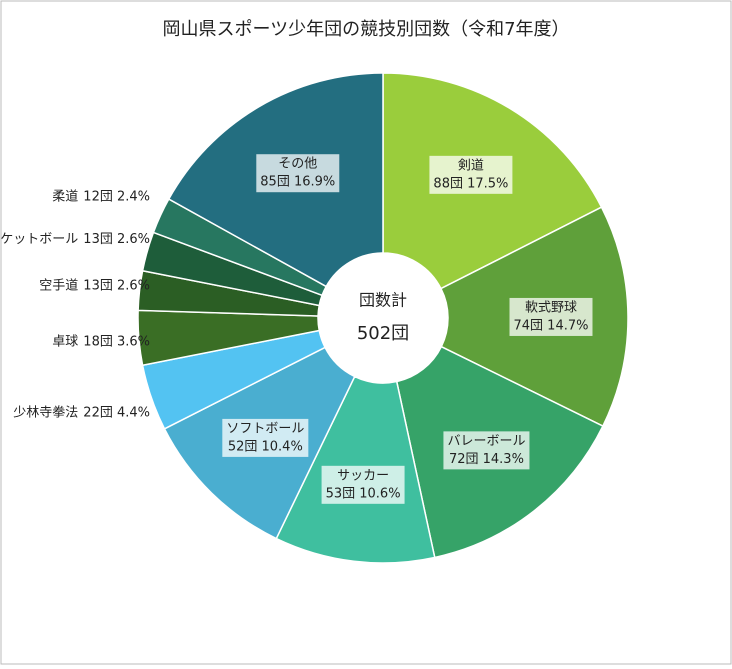 This screenshot has height=669, width=732. What do you see at coordinates (265, 428) in the screenshot?
I see `category-label: ソフトボール` at bounding box center [265, 428].